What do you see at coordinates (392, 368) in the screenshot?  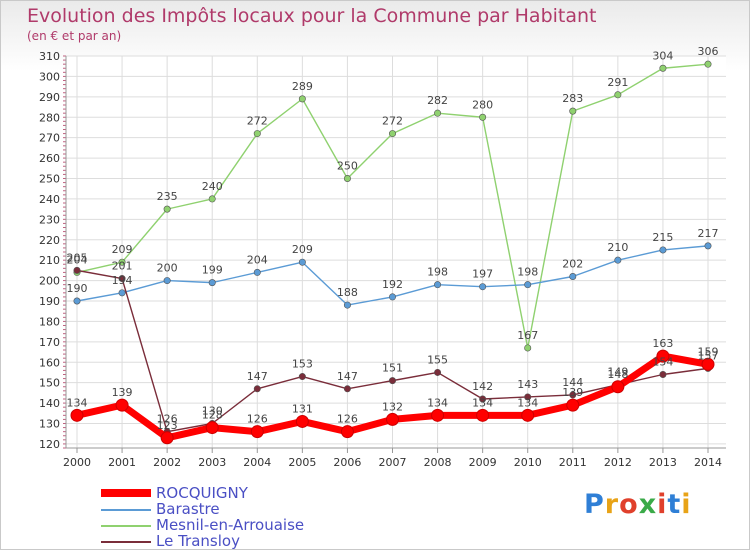 I see `data-label: 151` at bounding box center [392, 368].